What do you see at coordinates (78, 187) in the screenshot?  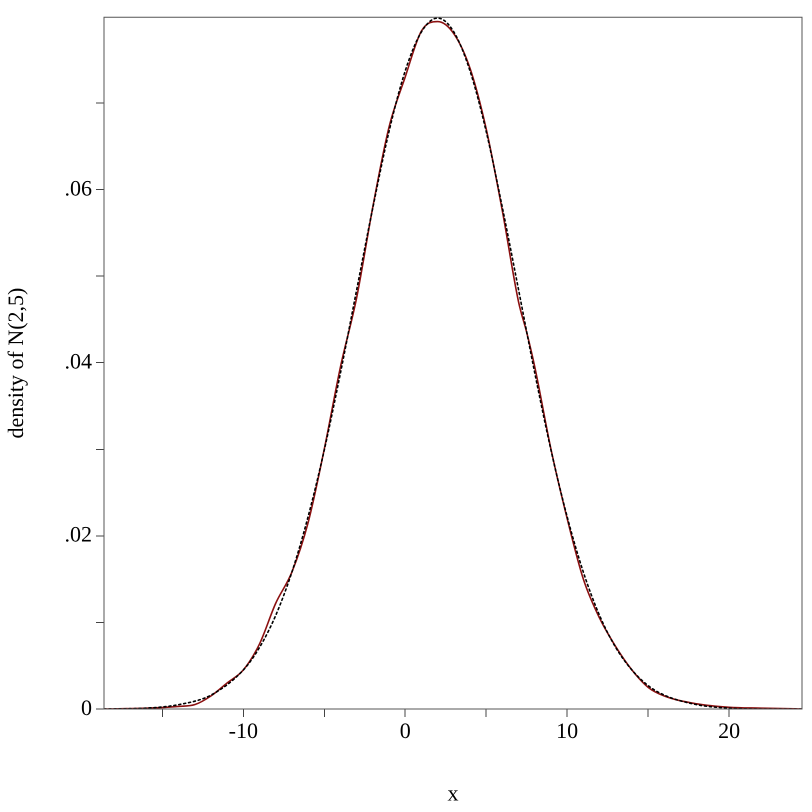 I see `y-tick-label: .06` at bounding box center [78, 187].